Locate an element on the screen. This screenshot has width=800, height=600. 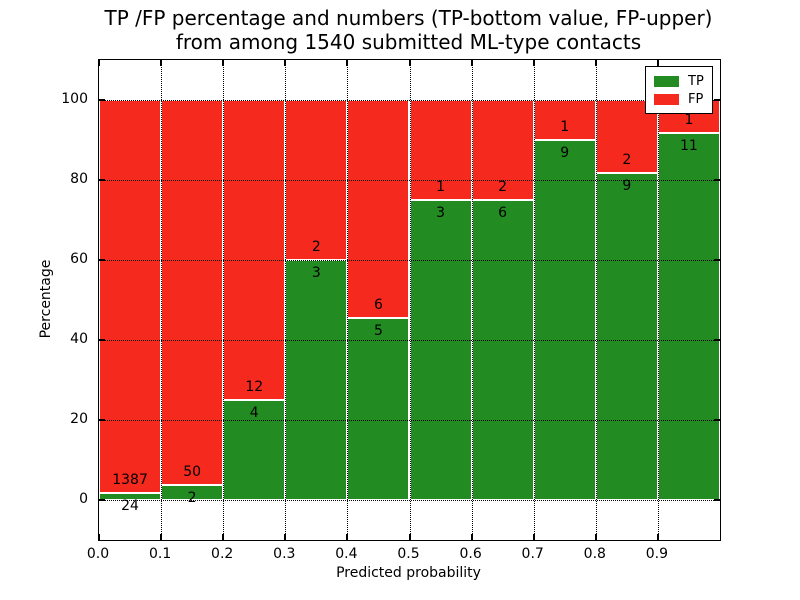
tp-count-label: 11 is located at coordinates (689, 146).